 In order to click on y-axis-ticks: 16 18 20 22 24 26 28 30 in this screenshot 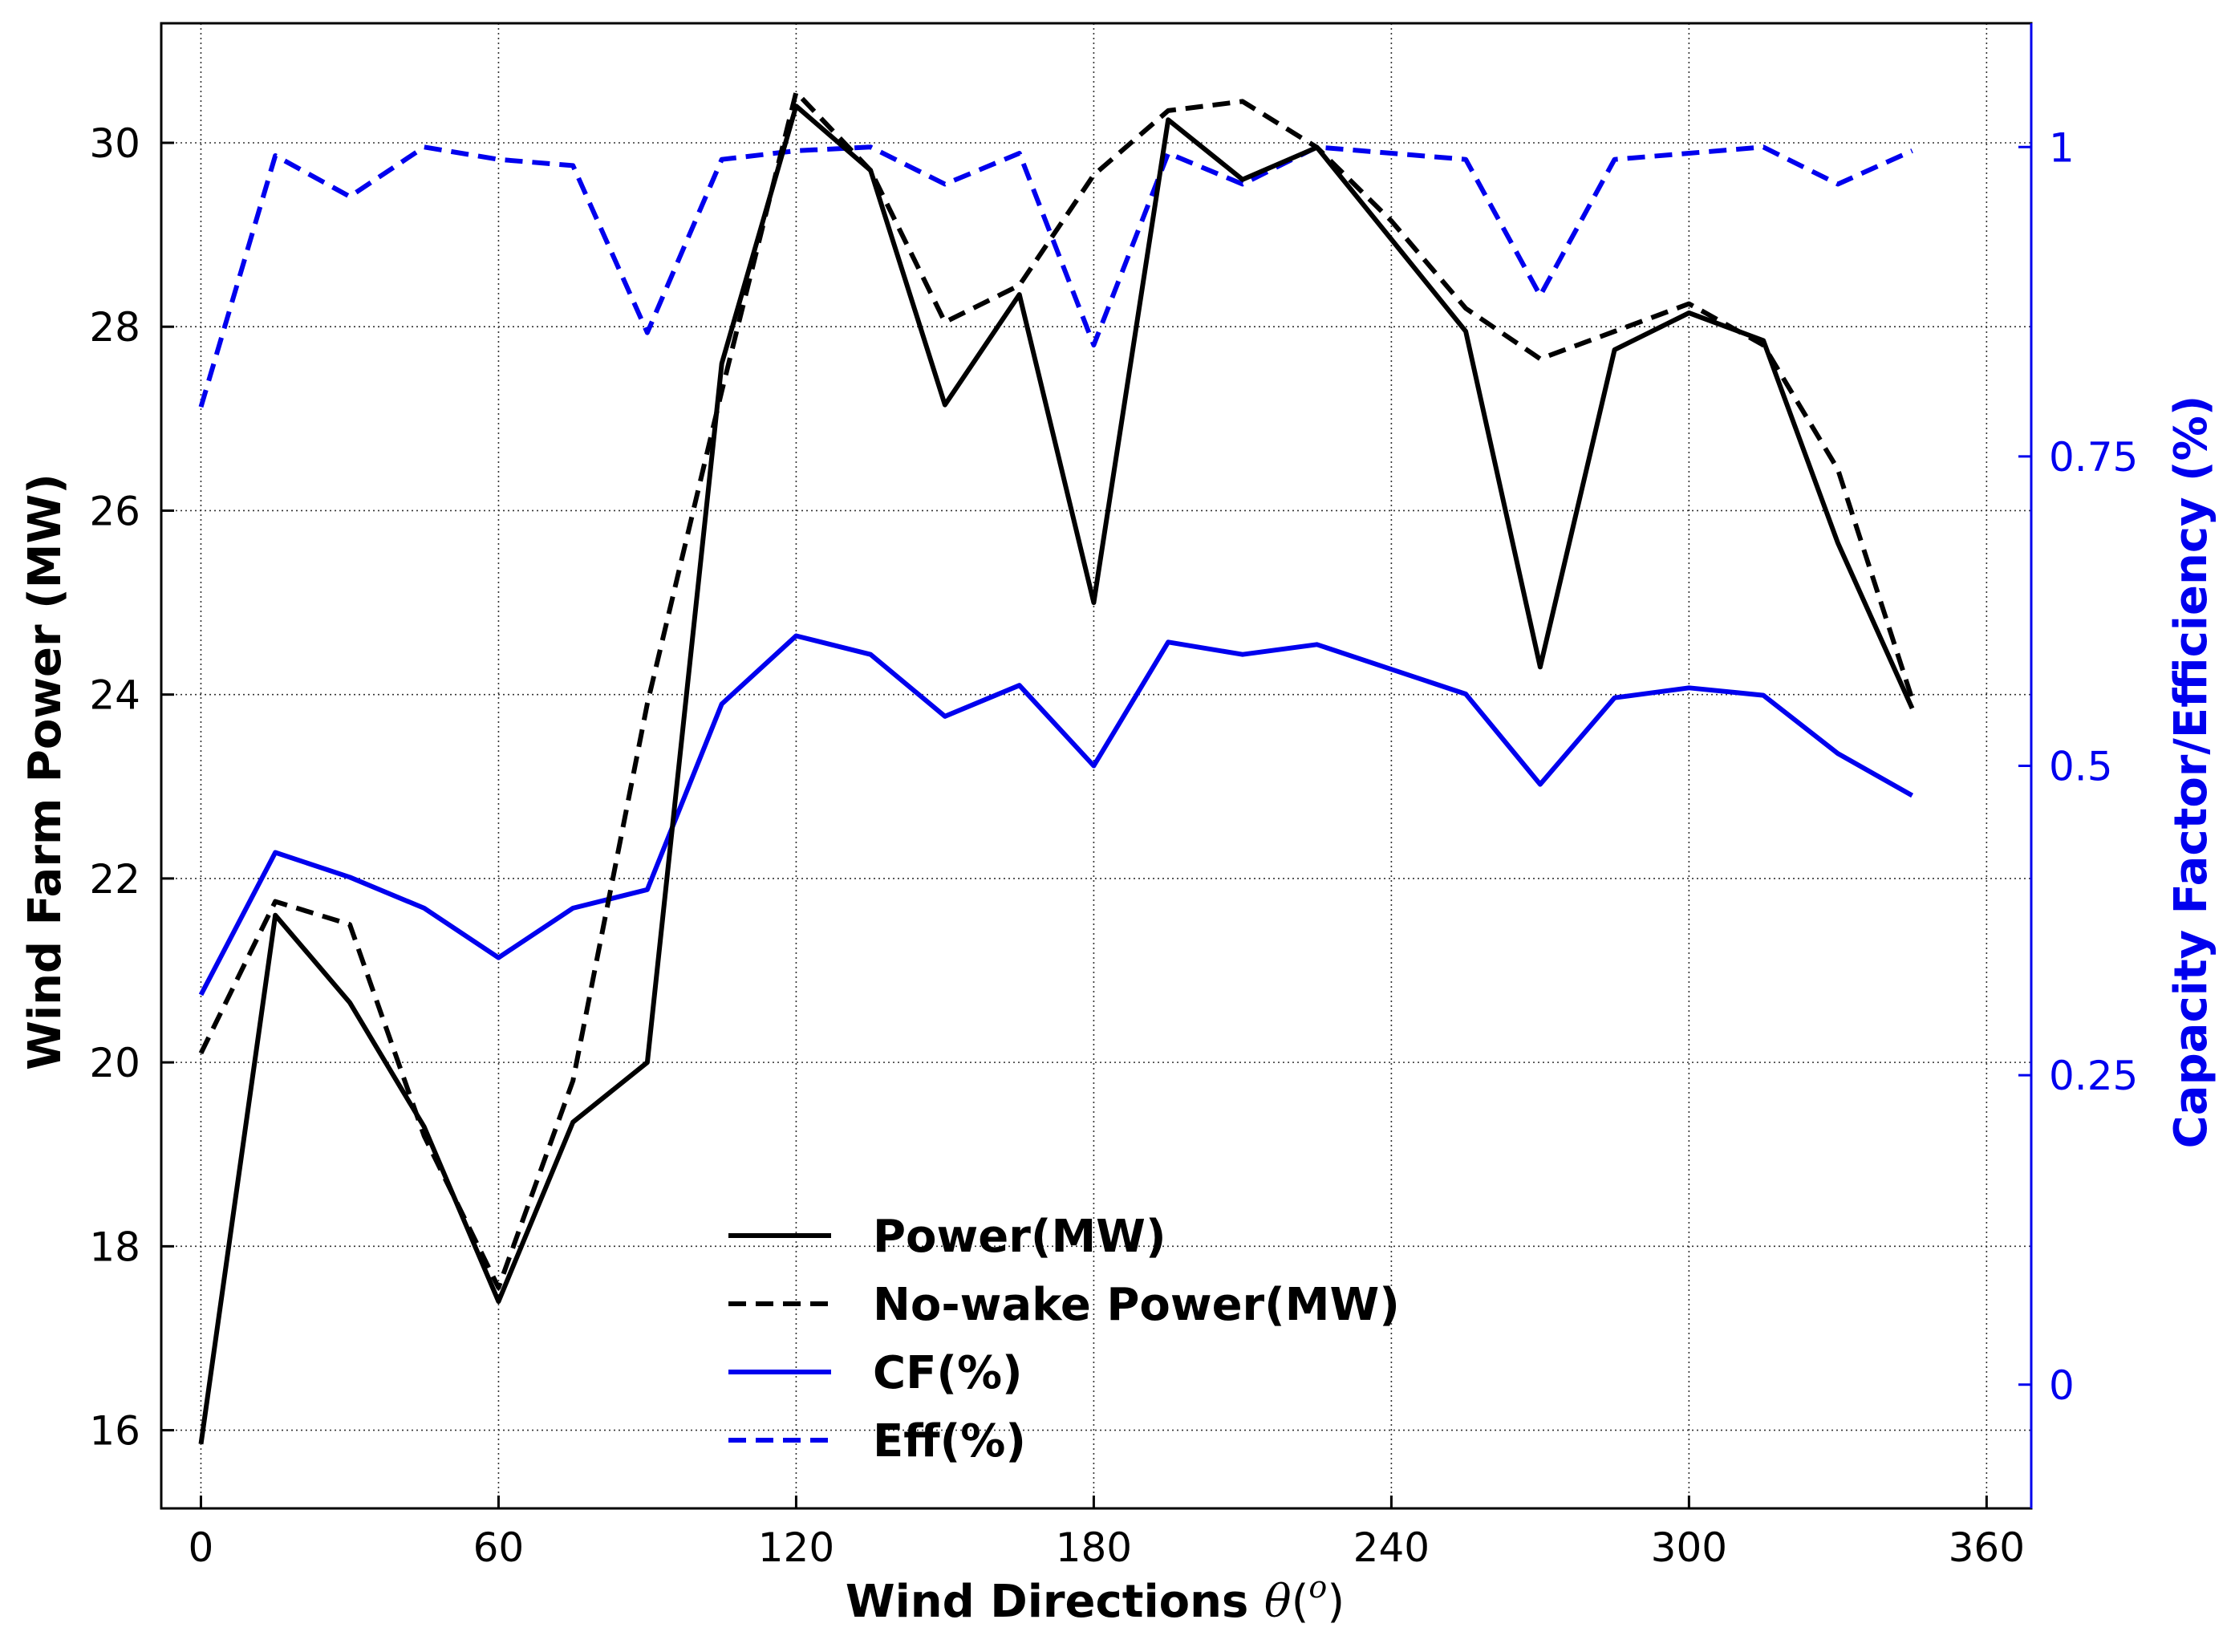, I will do `click(132, 788)`.